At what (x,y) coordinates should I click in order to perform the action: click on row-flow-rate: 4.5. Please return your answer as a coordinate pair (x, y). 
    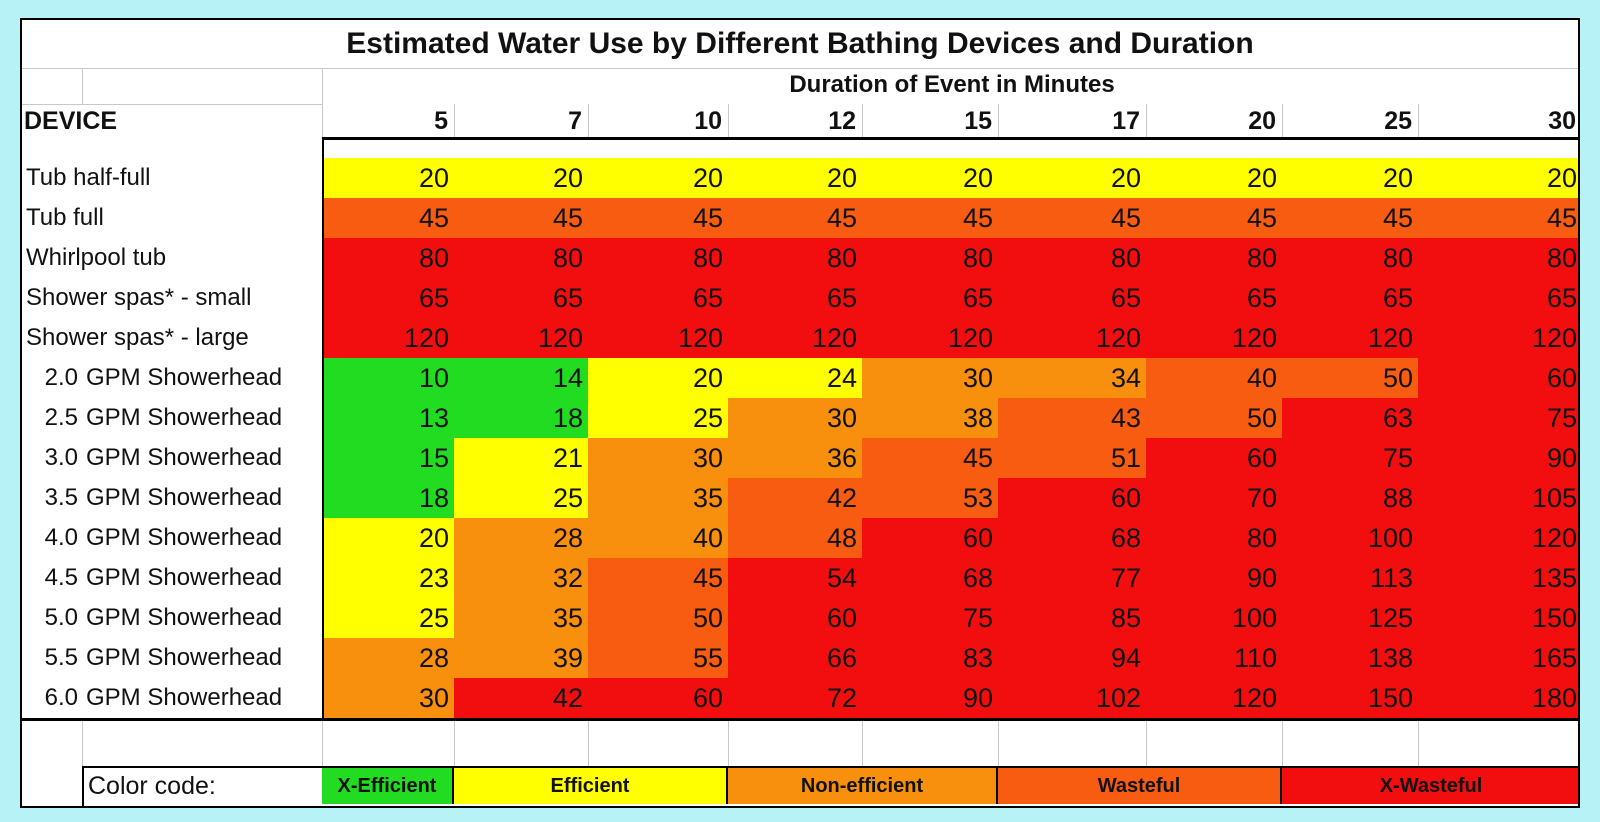
    Looking at the image, I should click on (61, 577).